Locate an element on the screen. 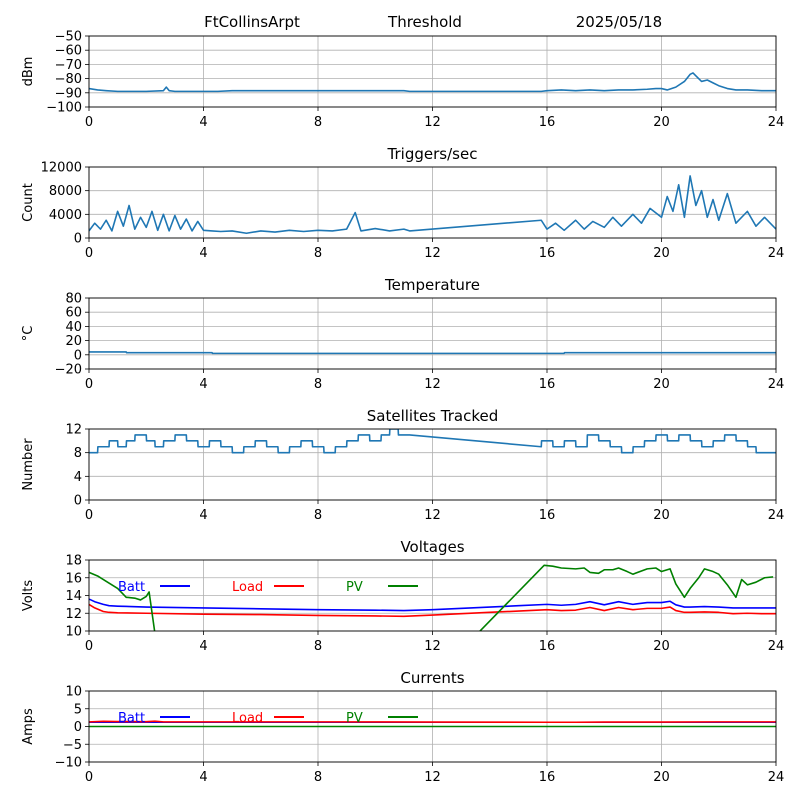 This screenshot has height=800, width=800. legend-label-5-1: Load is located at coordinates (247, 718).